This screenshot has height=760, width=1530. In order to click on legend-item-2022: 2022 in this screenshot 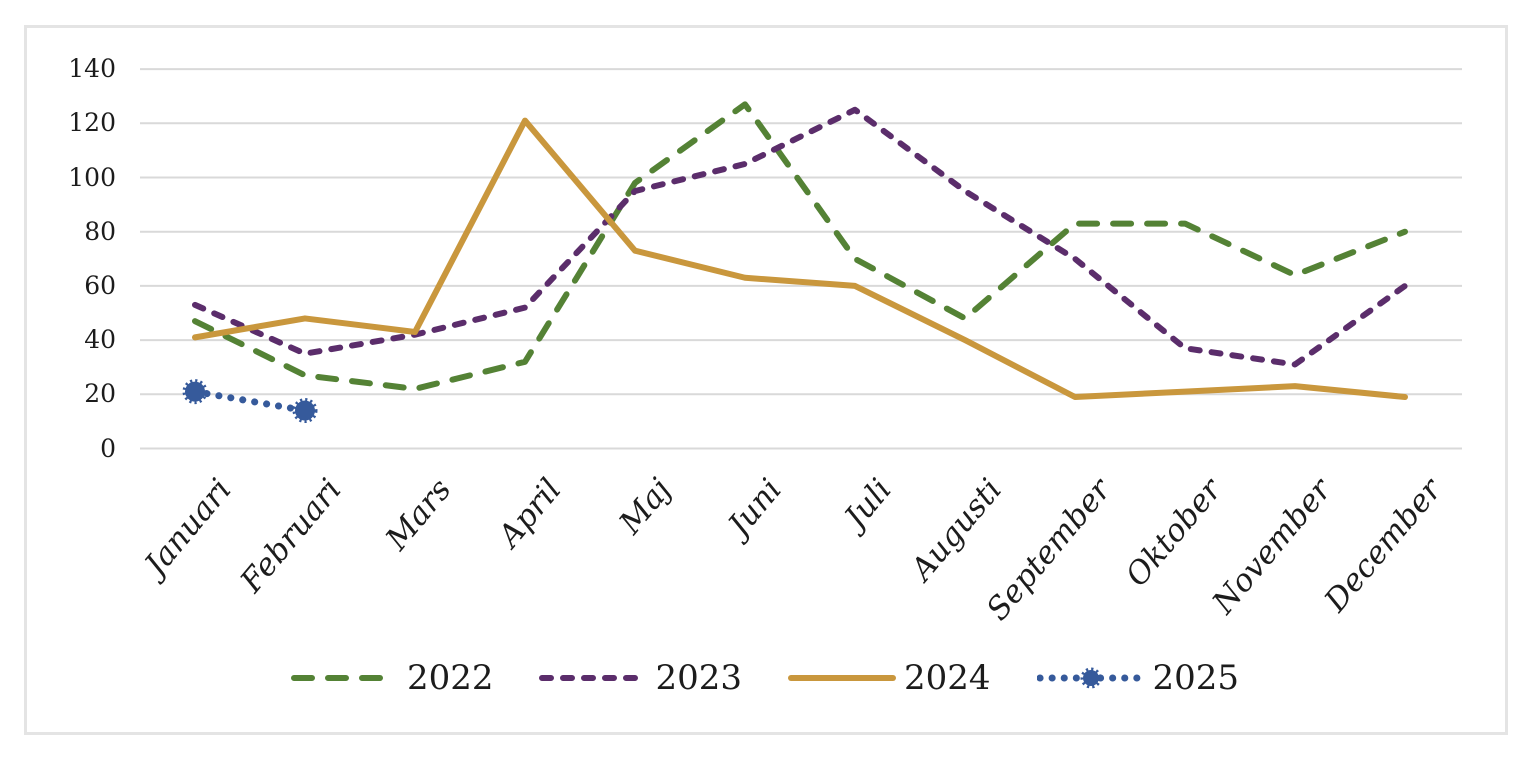, I will do `click(392, 678)`.